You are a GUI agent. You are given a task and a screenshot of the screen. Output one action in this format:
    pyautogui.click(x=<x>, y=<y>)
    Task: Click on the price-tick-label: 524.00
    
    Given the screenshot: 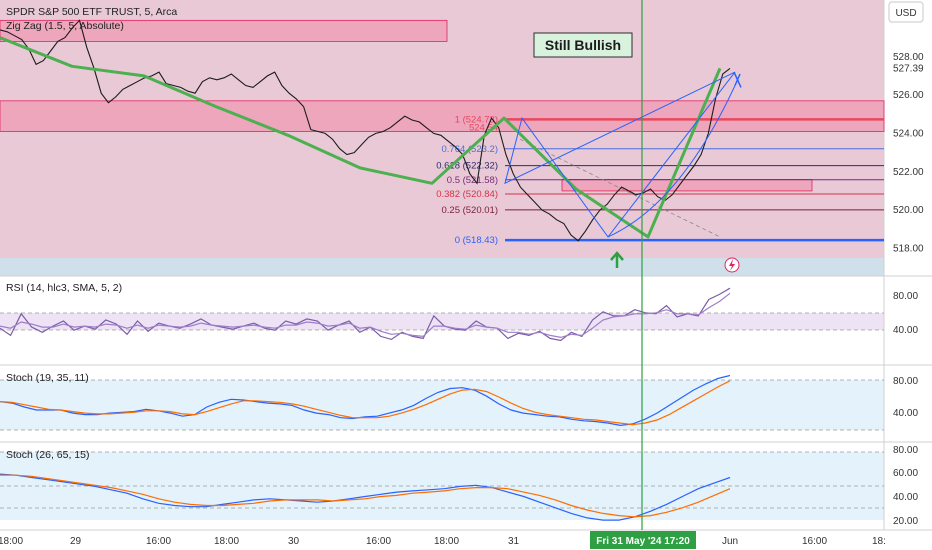 What is the action you would take?
    pyautogui.click(x=908, y=133)
    